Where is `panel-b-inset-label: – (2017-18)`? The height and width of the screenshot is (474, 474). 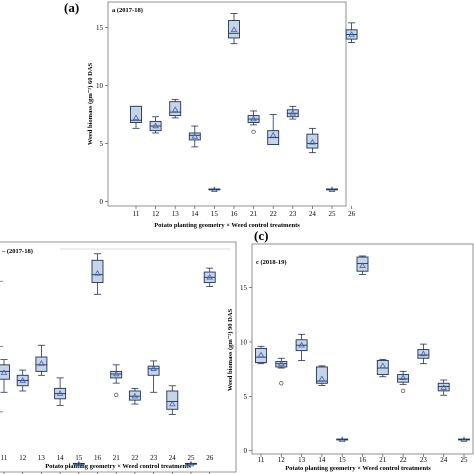 panel-b-inset-label: – (2017-18) is located at coordinates (17, 251).